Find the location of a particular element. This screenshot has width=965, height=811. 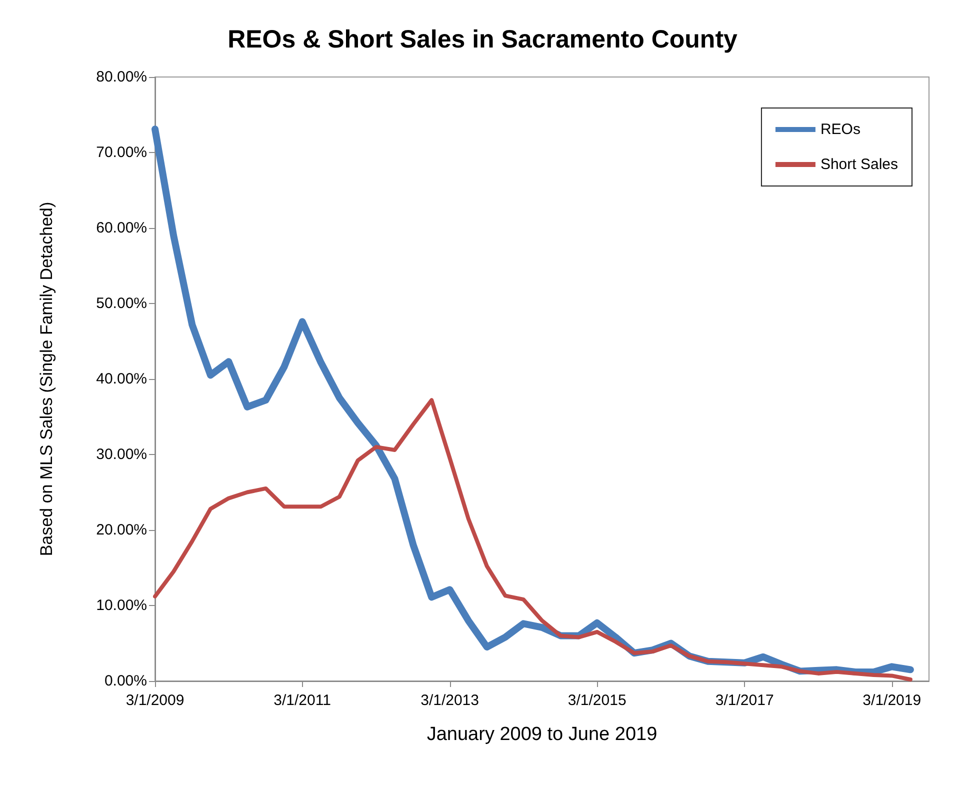

x-tick-label: 3/1/2015 is located at coordinates (597, 700).